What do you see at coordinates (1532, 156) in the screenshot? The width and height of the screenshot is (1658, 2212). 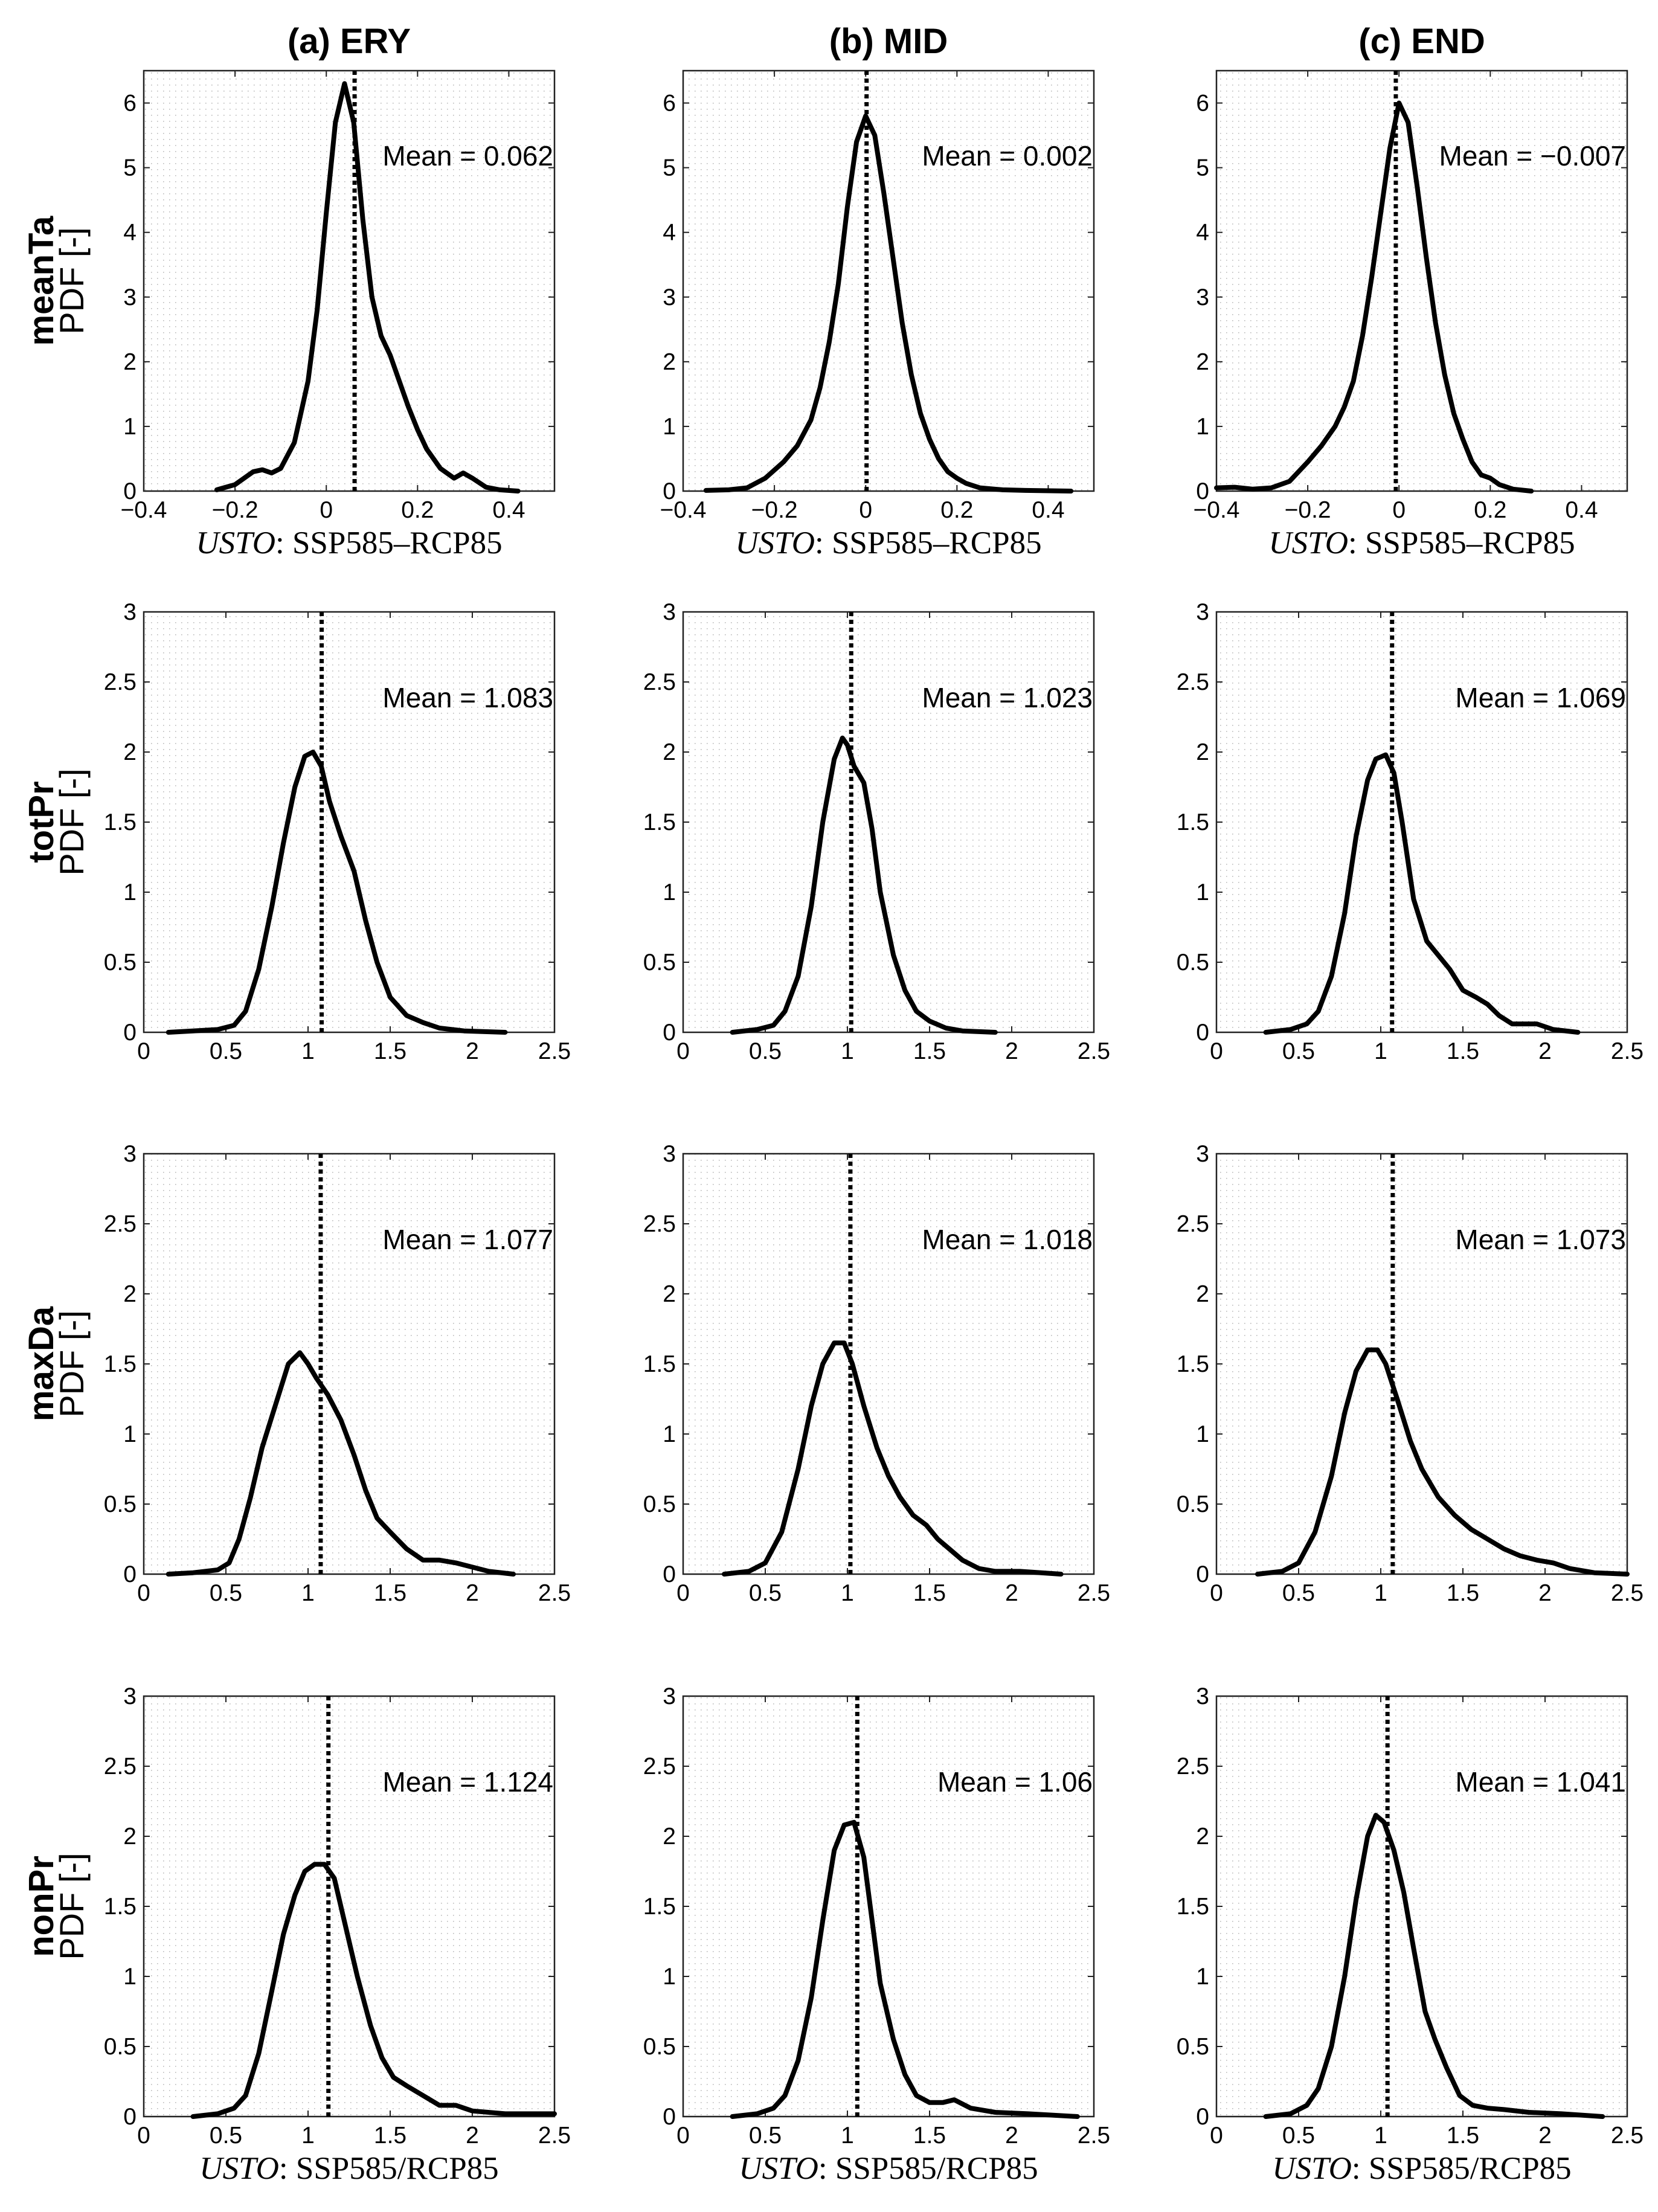 I see `mean-label: Mean = −0.007` at bounding box center [1532, 156].